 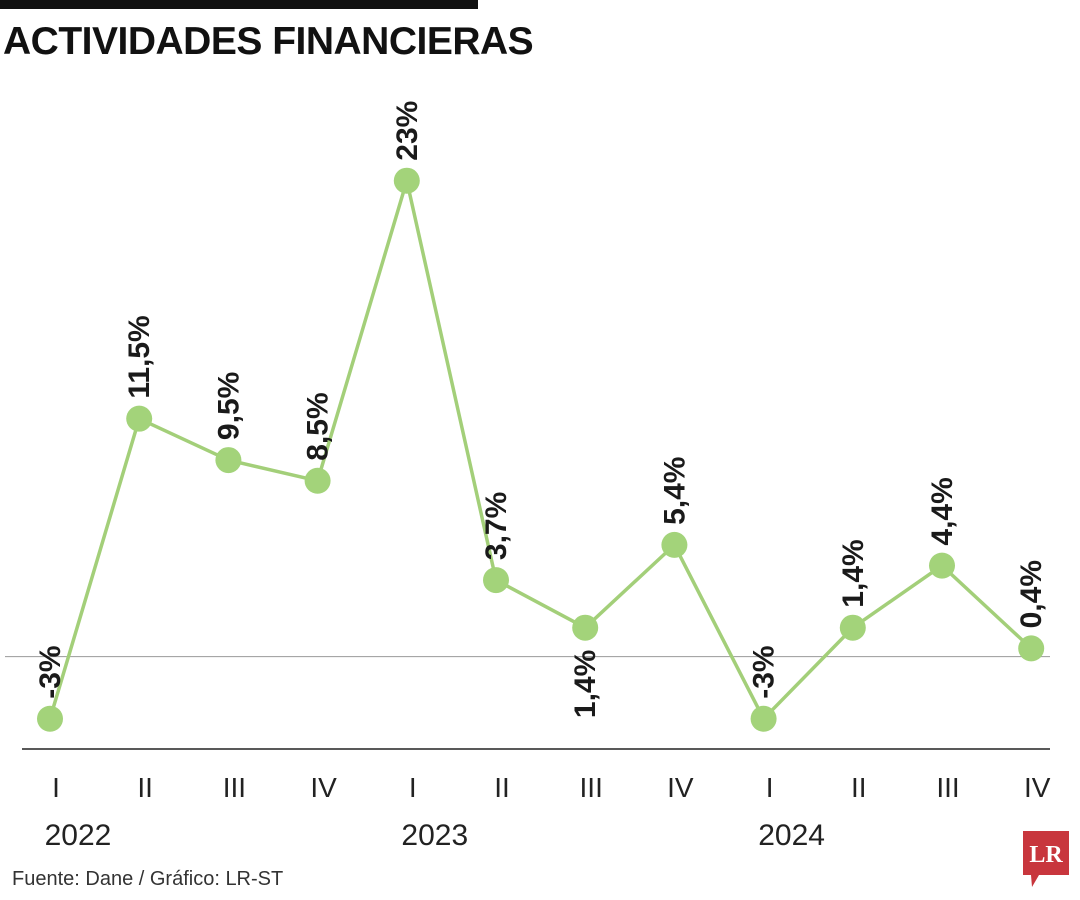 I want to click on x-tick-label-0: I, so click(x=56, y=787).